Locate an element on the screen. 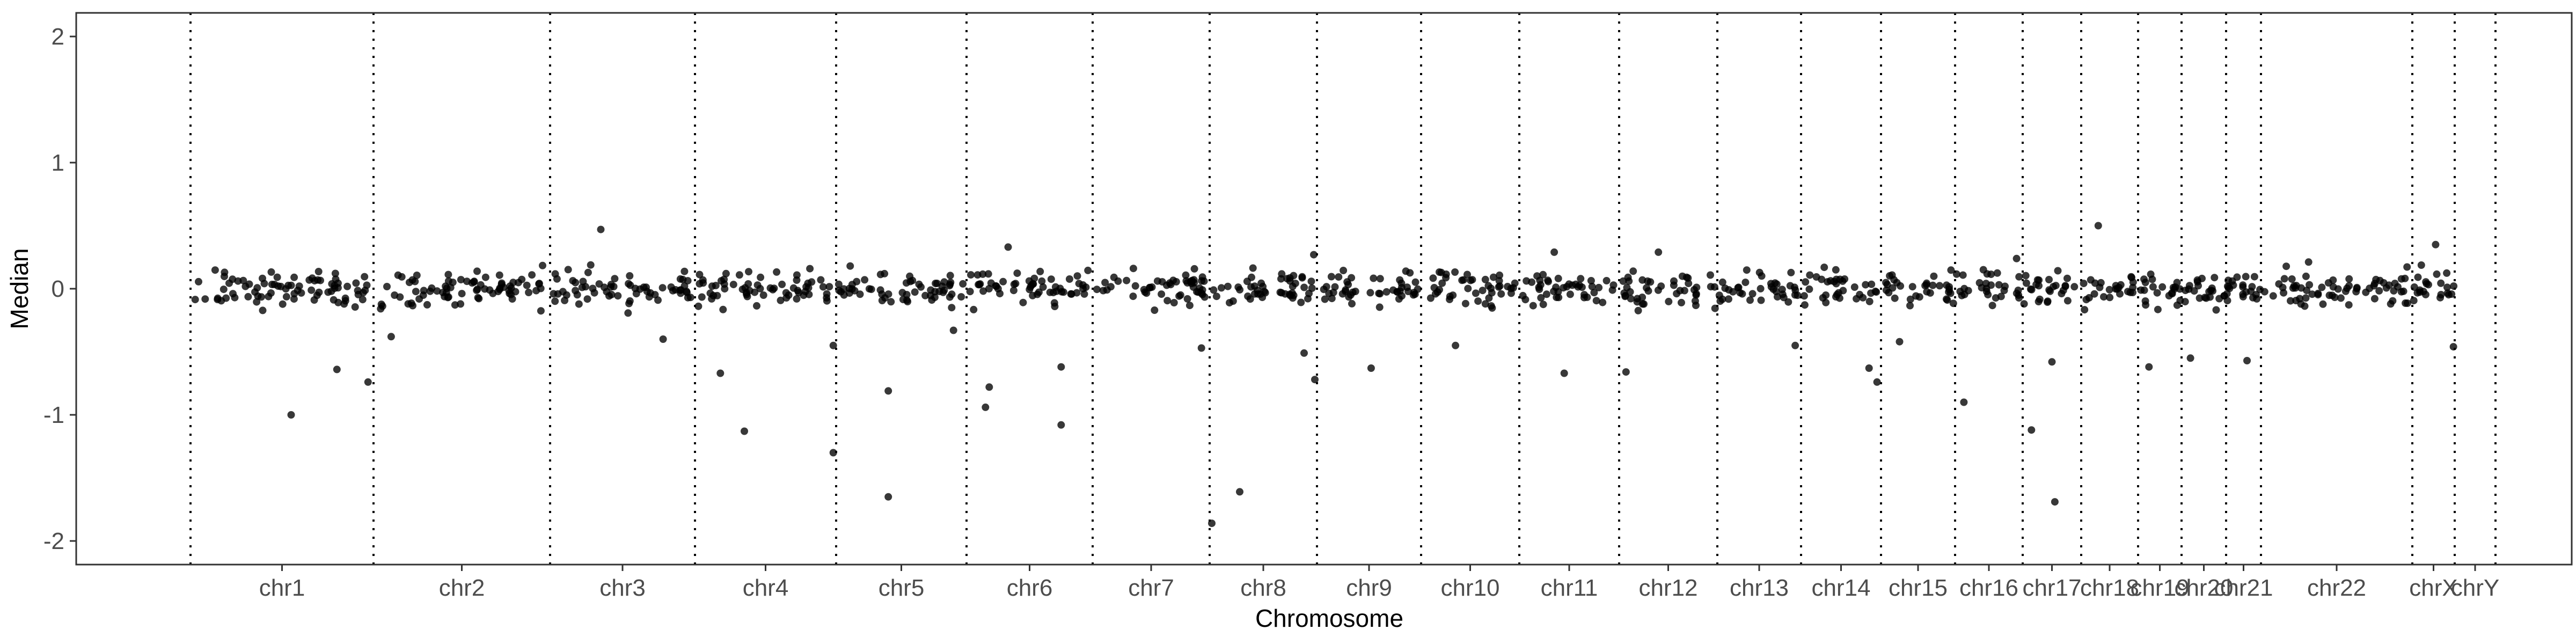  x-tick-label-chr21: chr21 is located at coordinates (2243, 588).